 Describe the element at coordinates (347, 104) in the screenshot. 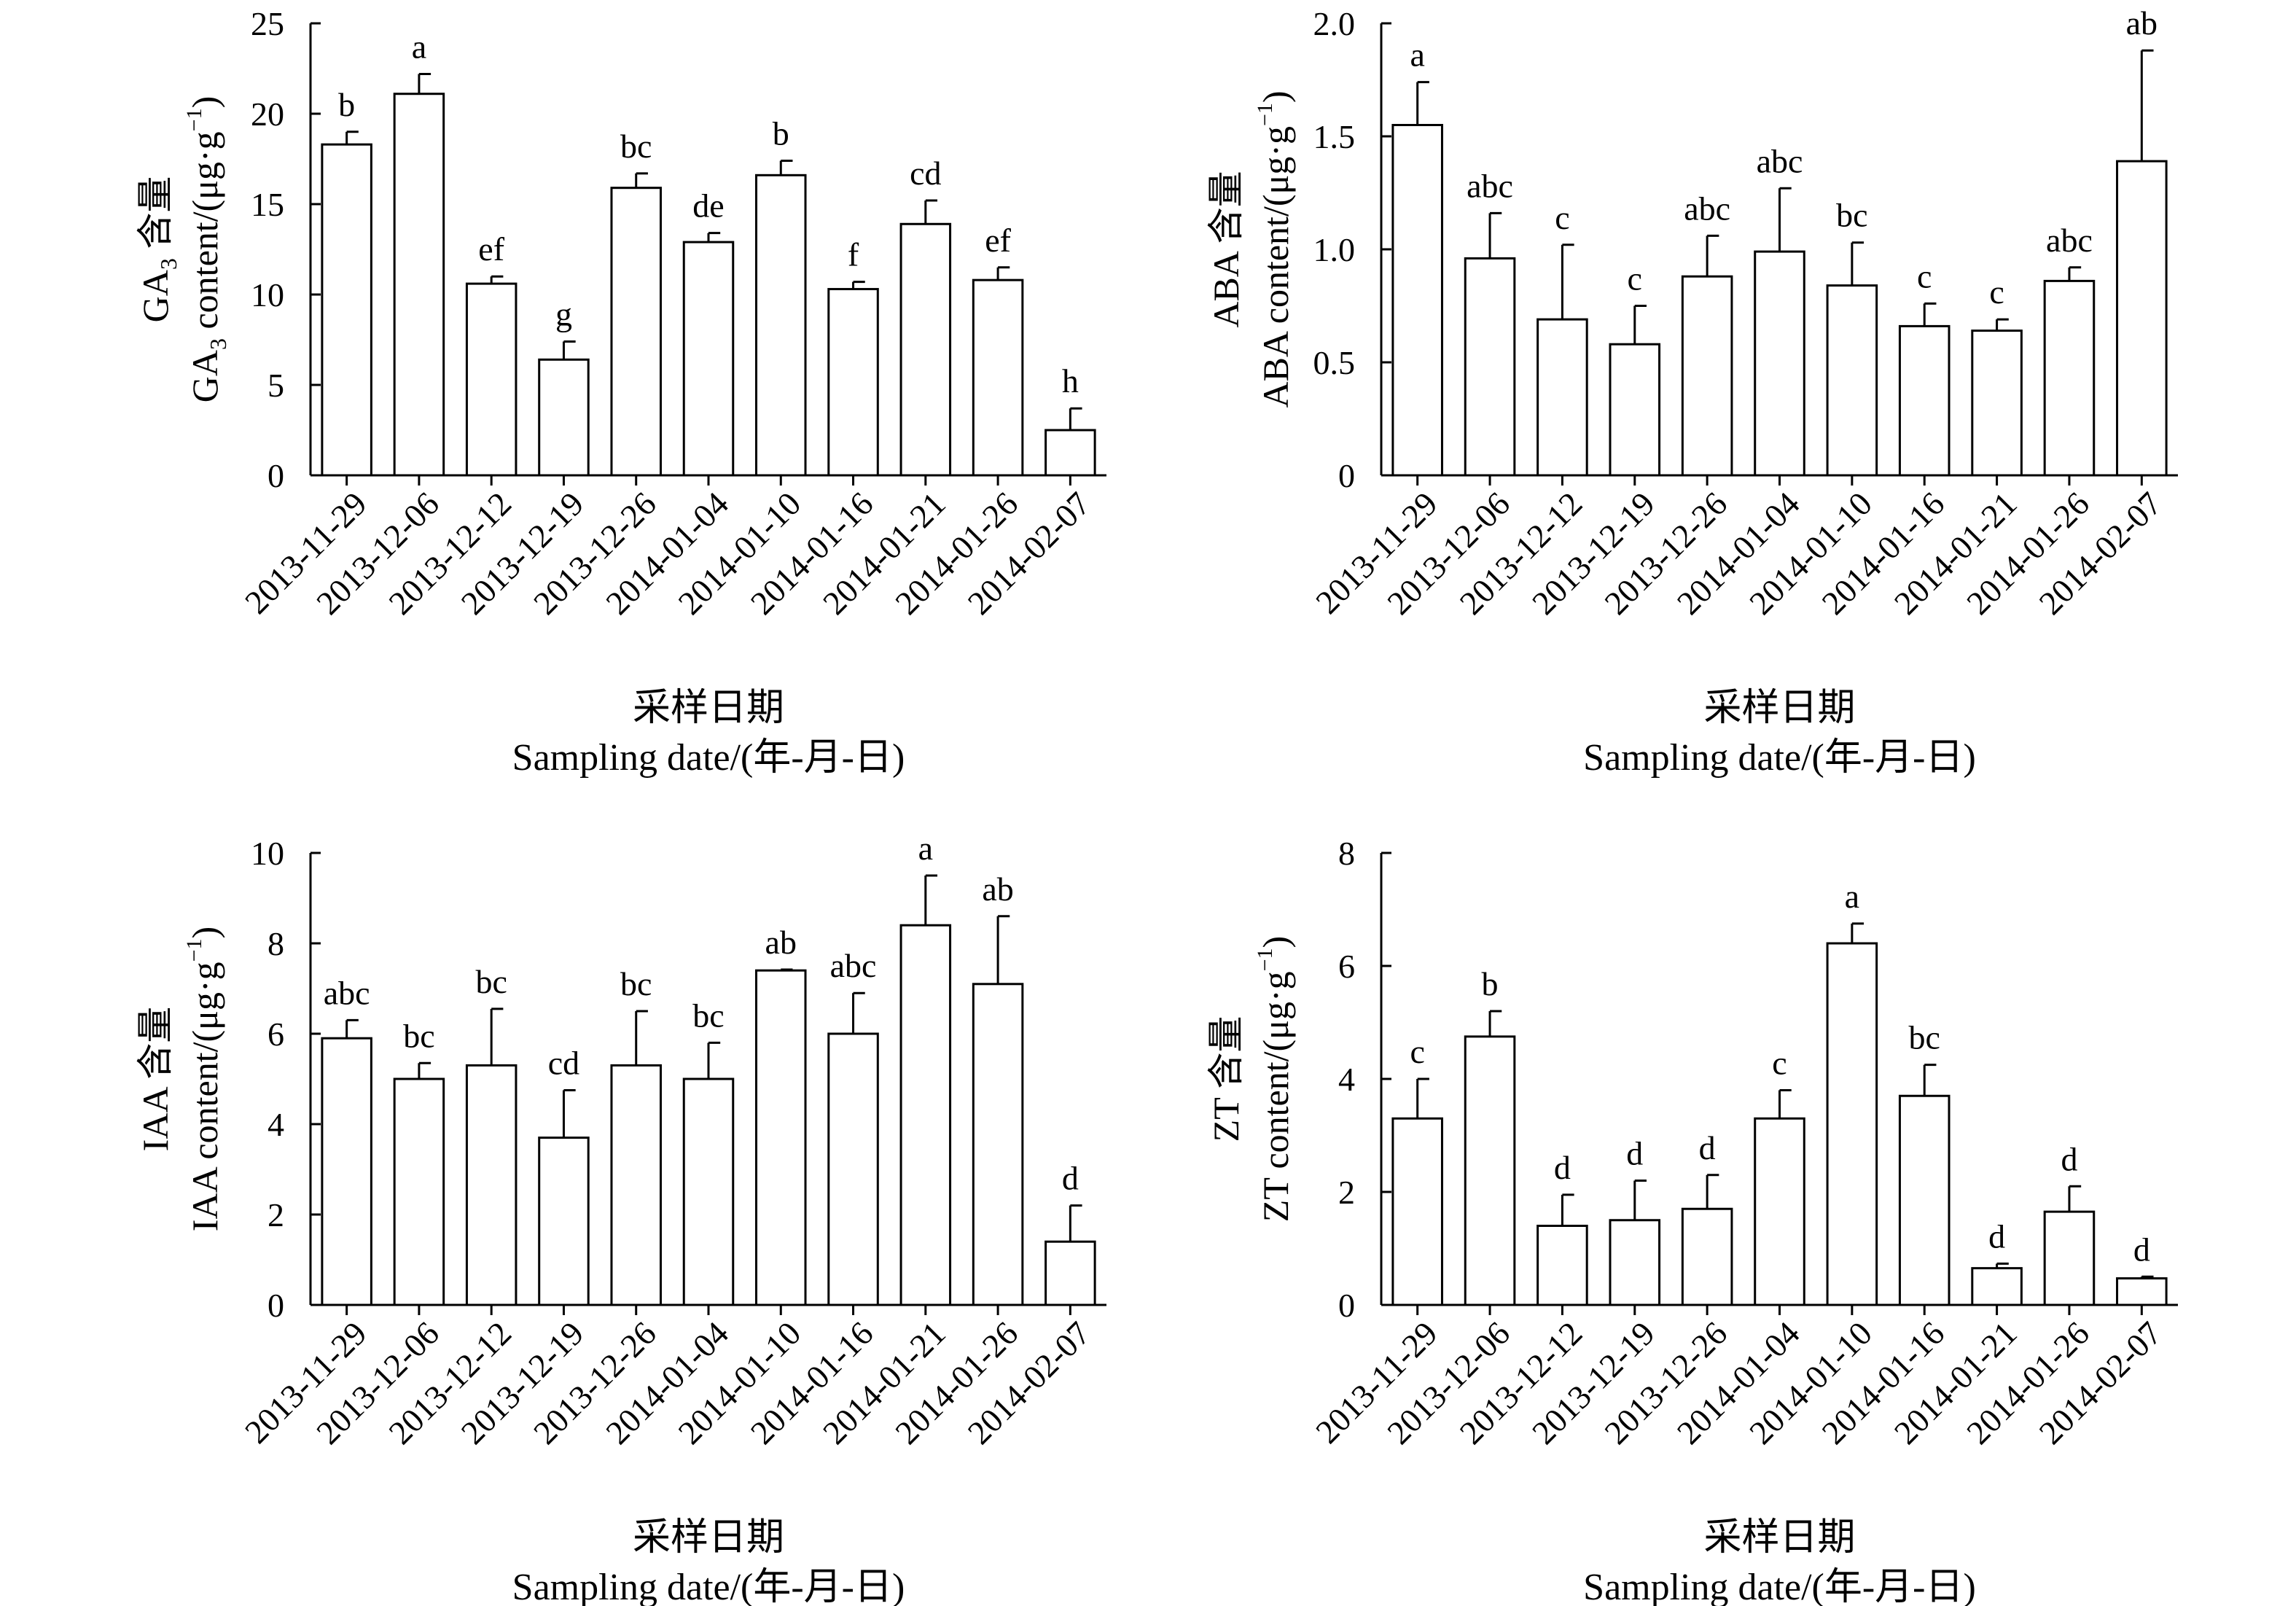

I see `significance-label: b` at that location.